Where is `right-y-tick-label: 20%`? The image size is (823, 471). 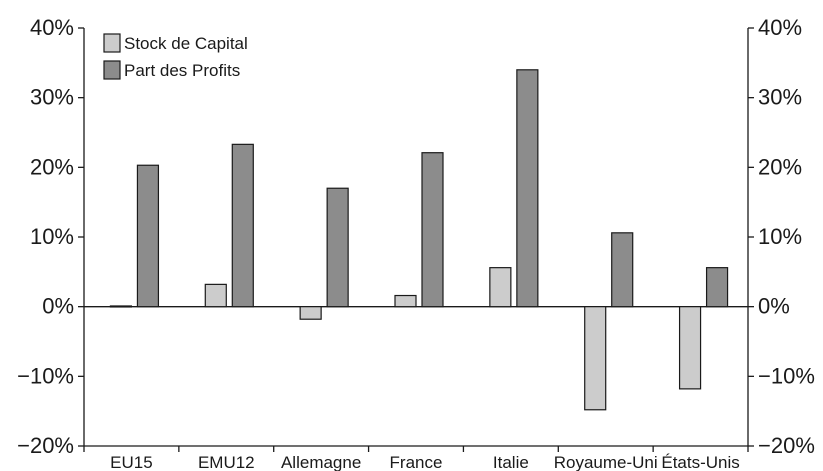
right-y-tick-label: 20% is located at coordinates (780, 166).